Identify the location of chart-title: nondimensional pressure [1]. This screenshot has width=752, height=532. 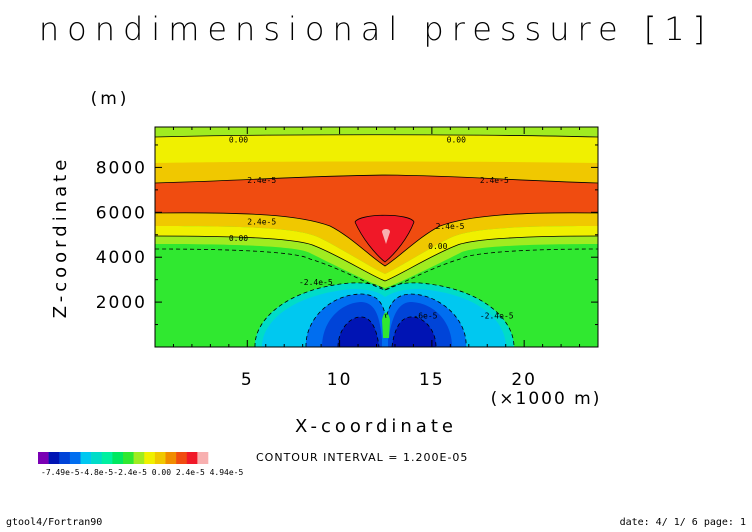
(376, 29).